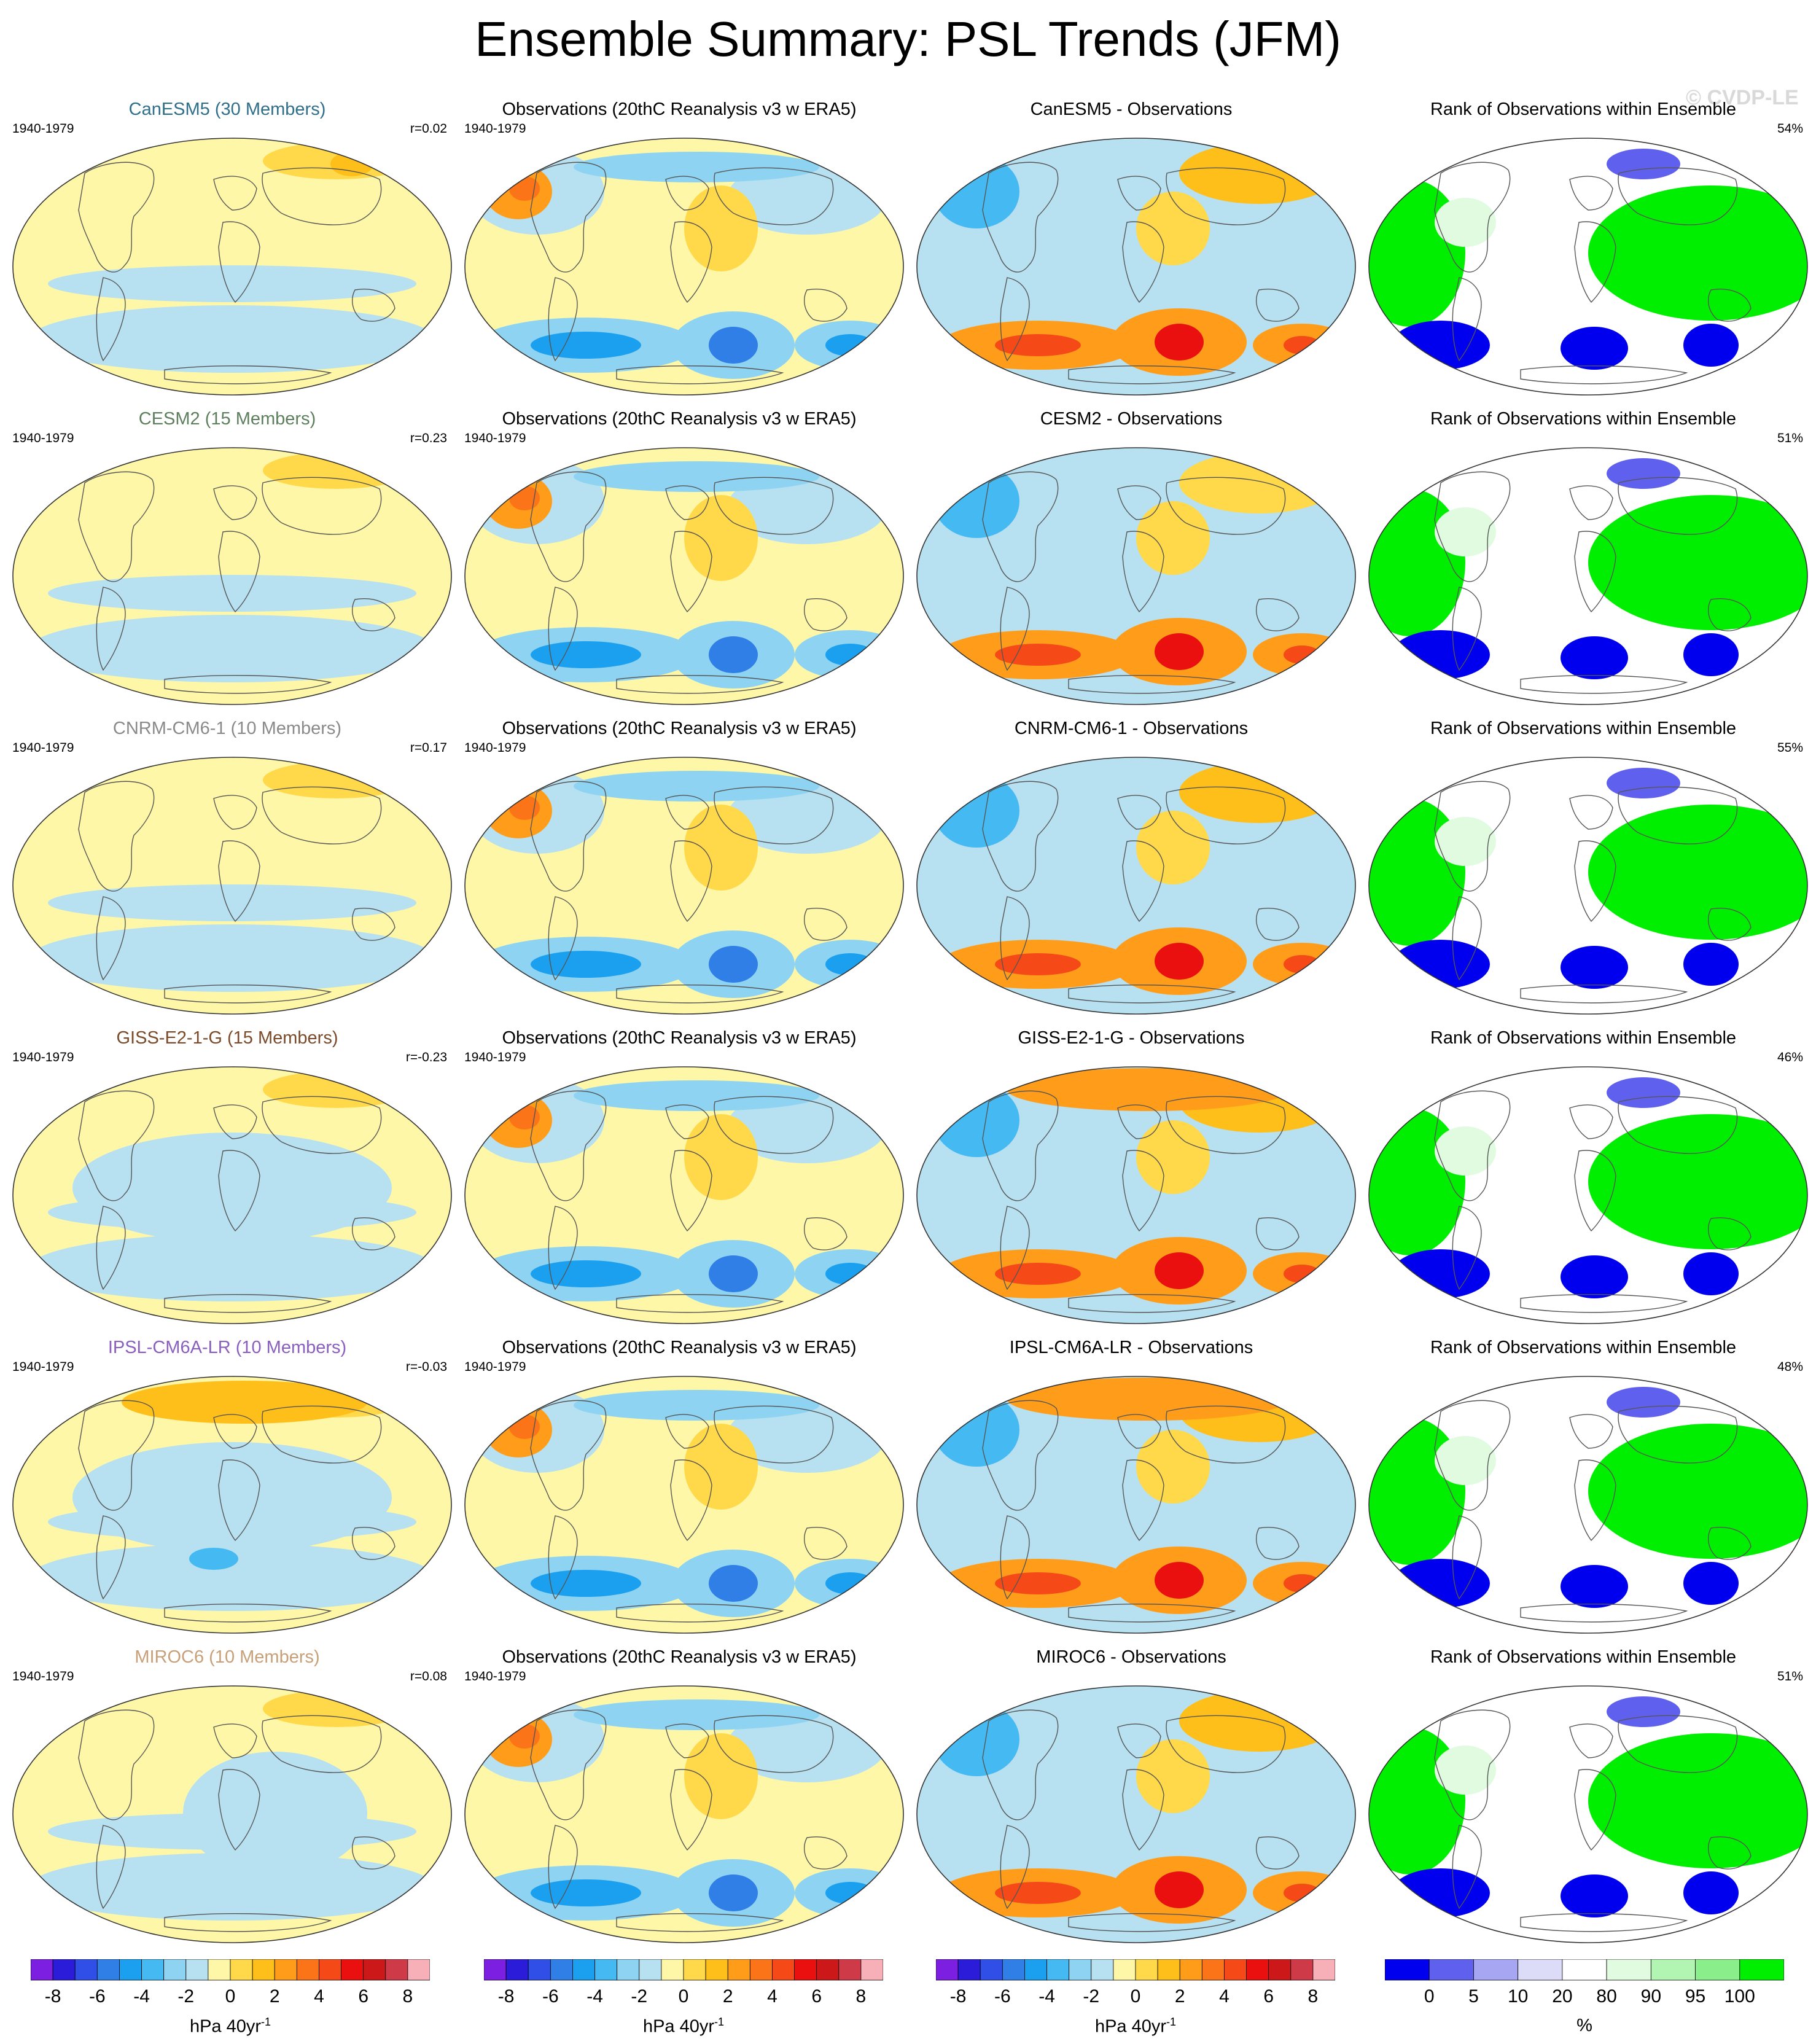 The image size is (1816, 2044). Describe the element at coordinates (227, 728) in the screenshot. I see `panel-title: CNRM-CM6-1 (10 Members)` at that location.